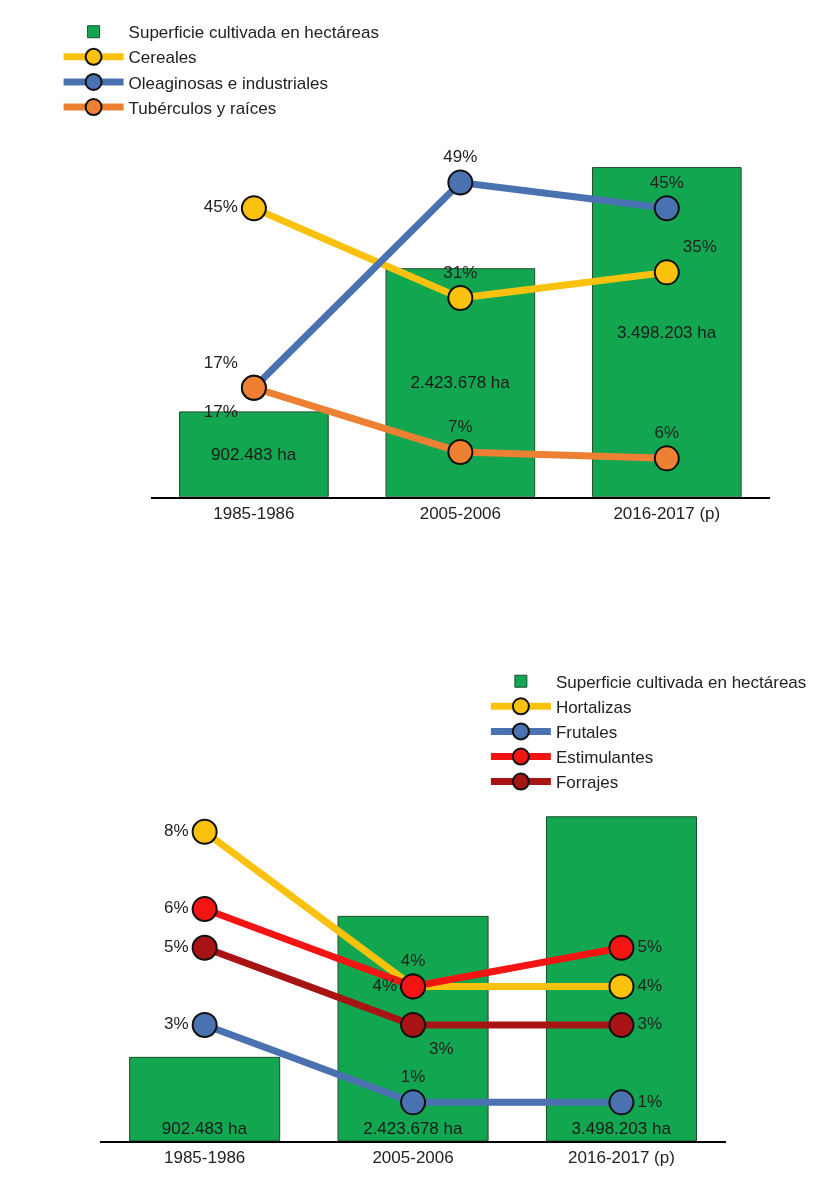  What do you see at coordinates (162, 58) in the screenshot?
I see `legend-label: Cereales` at bounding box center [162, 58].